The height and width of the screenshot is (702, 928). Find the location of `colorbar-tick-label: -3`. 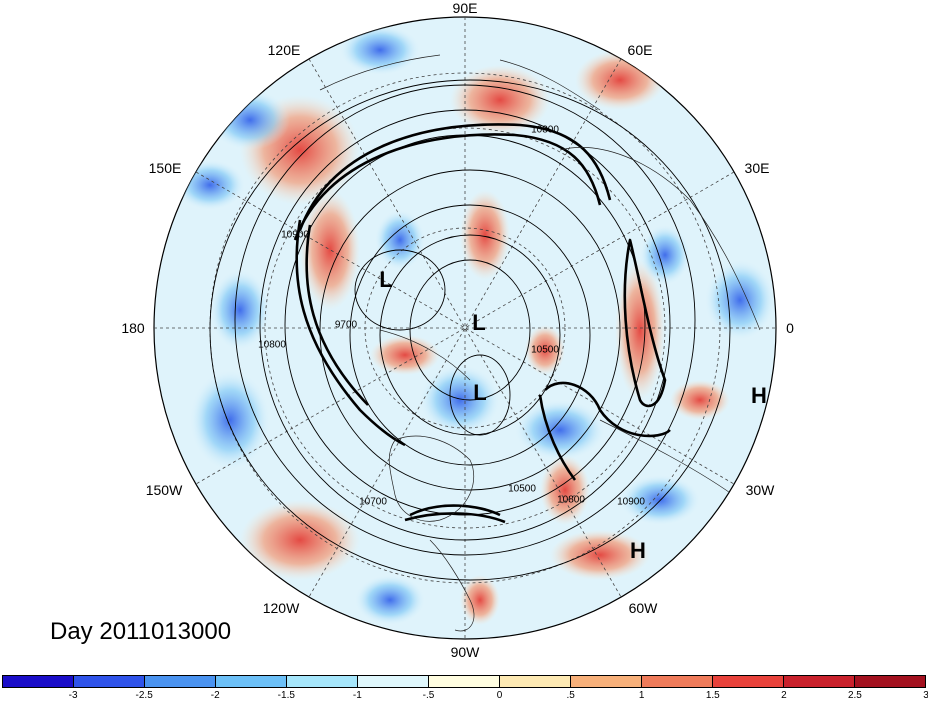

colorbar-tick-label: -3 is located at coordinates (73, 695).